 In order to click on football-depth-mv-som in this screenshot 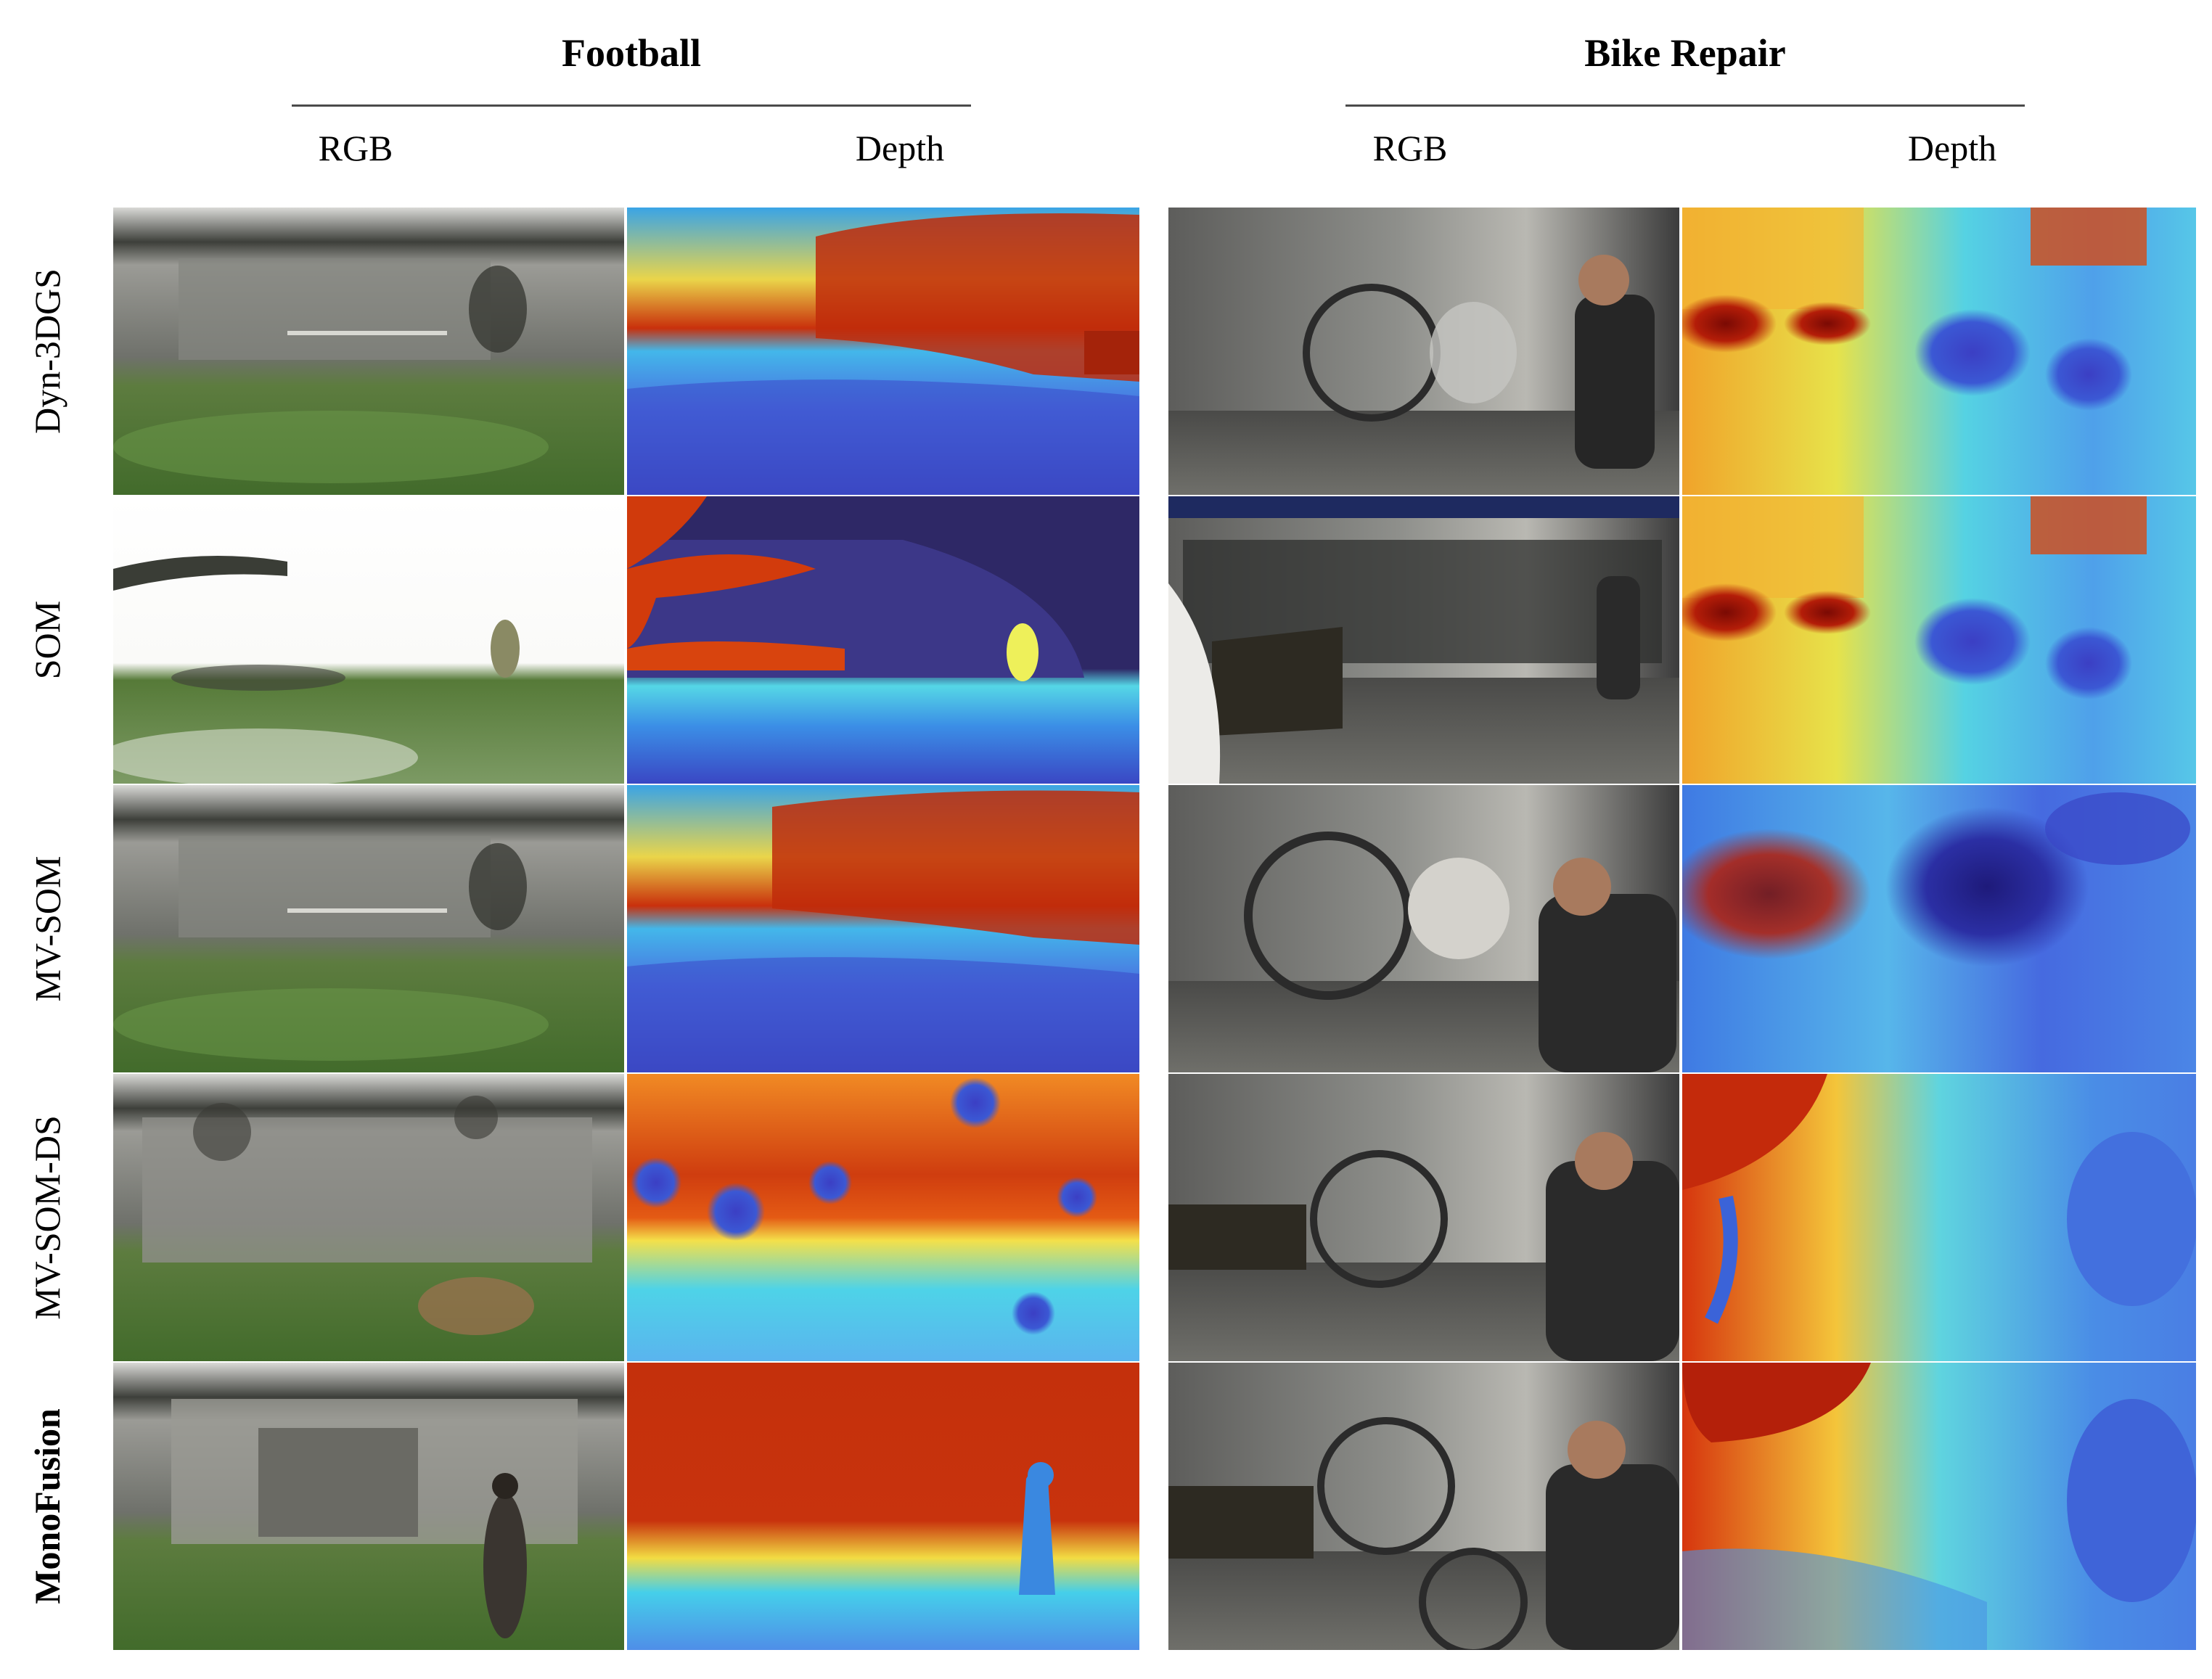, I will do `click(883, 928)`.